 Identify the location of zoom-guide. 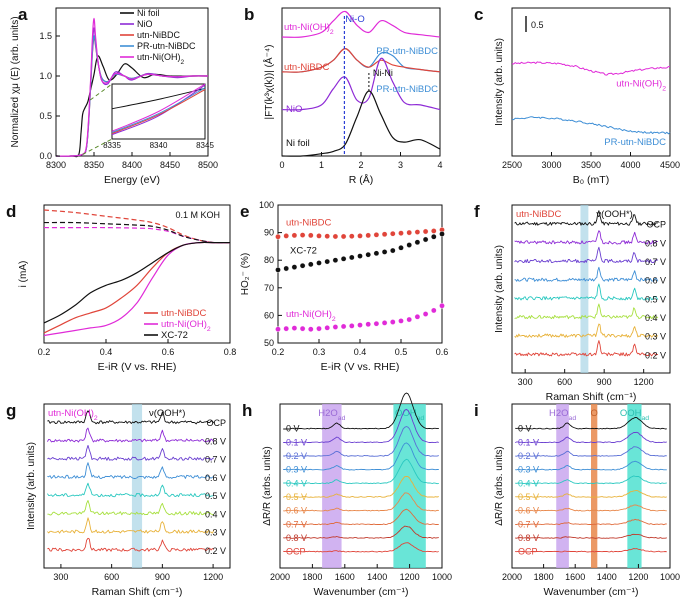
(97, 146).